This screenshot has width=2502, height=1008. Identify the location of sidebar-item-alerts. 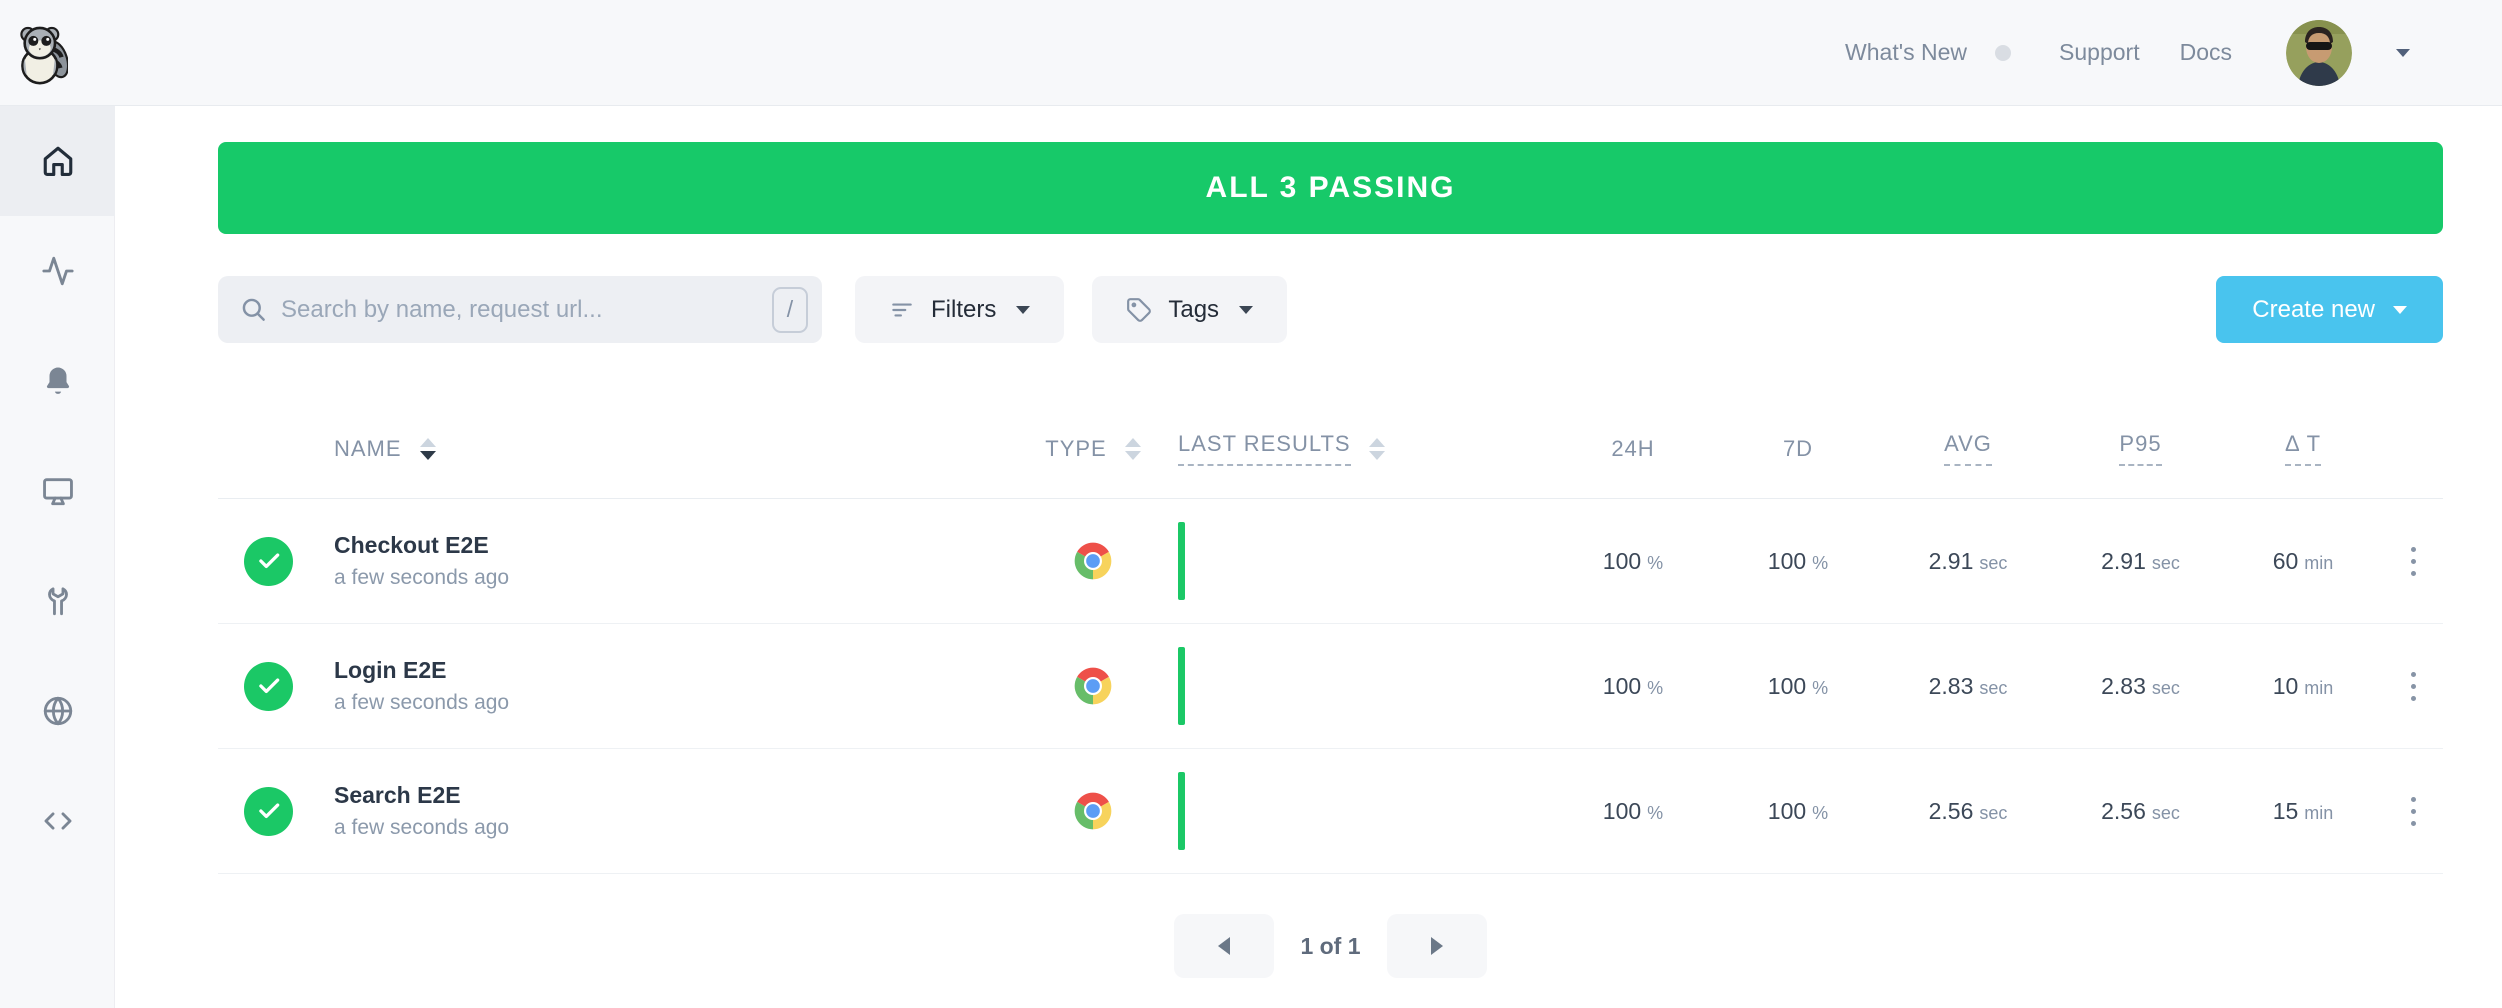
(57, 381).